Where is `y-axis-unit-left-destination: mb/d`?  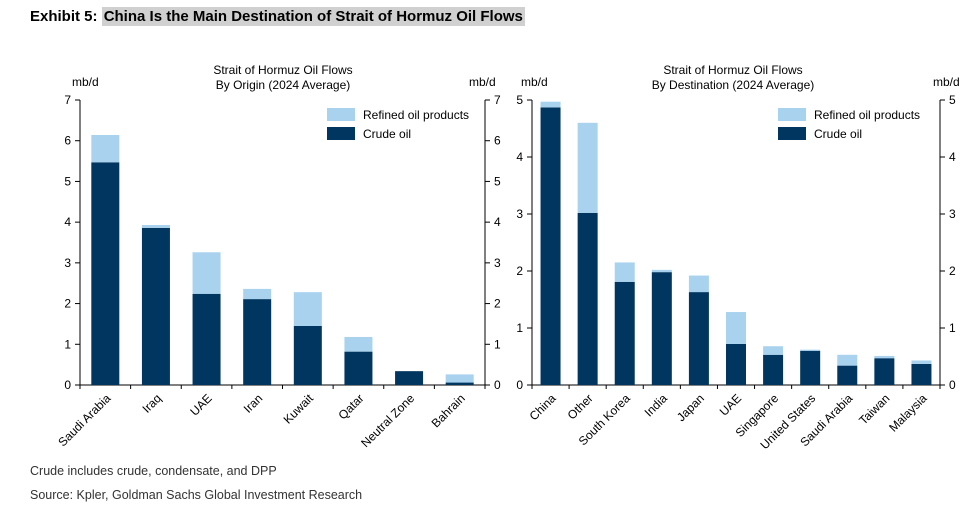 y-axis-unit-left-destination: mb/d is located at coordinates (534, 82).